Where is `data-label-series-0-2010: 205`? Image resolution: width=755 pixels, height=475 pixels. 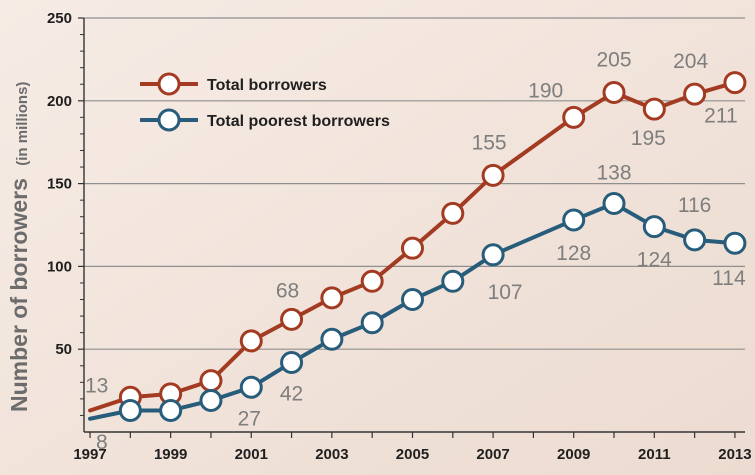 data-label-series-0-2010: 205 is located at coordinates (613, 60).